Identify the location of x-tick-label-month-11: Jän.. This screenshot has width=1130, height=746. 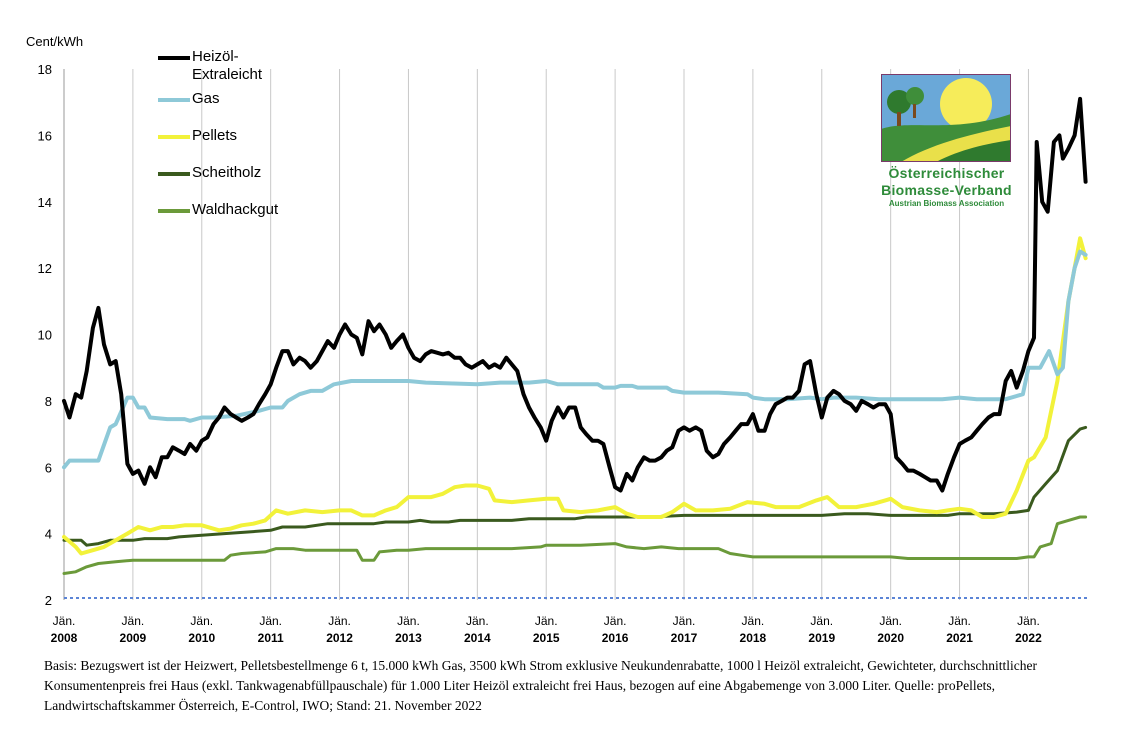
(821, 621).